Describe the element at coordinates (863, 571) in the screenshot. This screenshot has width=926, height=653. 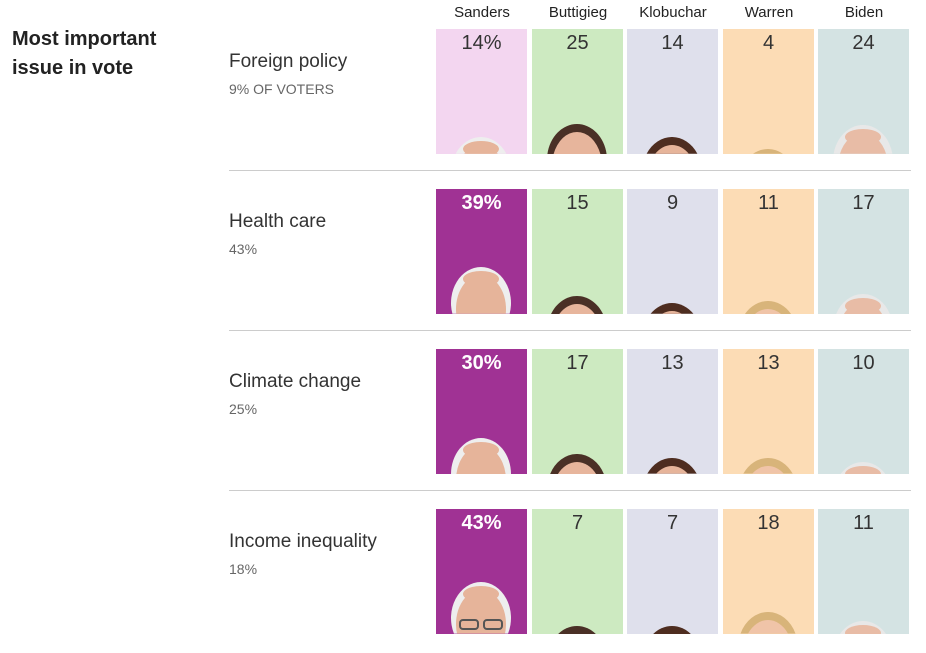
I see `bar-cell-biden: 11` at that location.